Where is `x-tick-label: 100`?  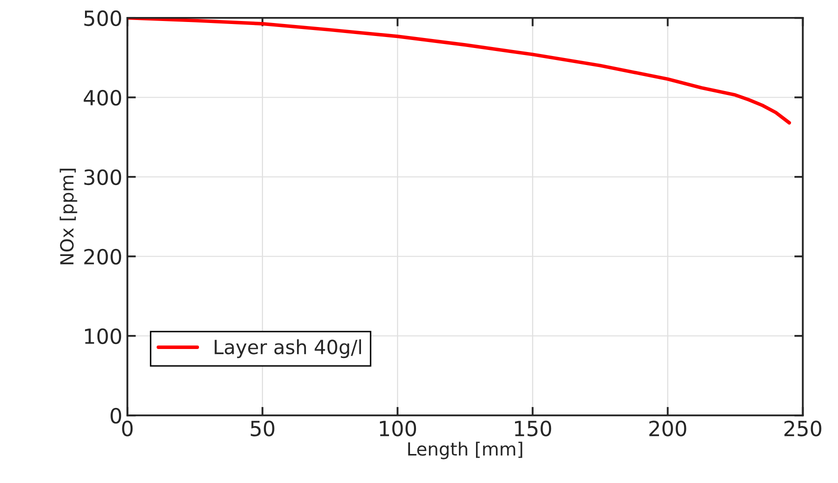
x-tick-label: 100 is located at coordinates (398, 428).